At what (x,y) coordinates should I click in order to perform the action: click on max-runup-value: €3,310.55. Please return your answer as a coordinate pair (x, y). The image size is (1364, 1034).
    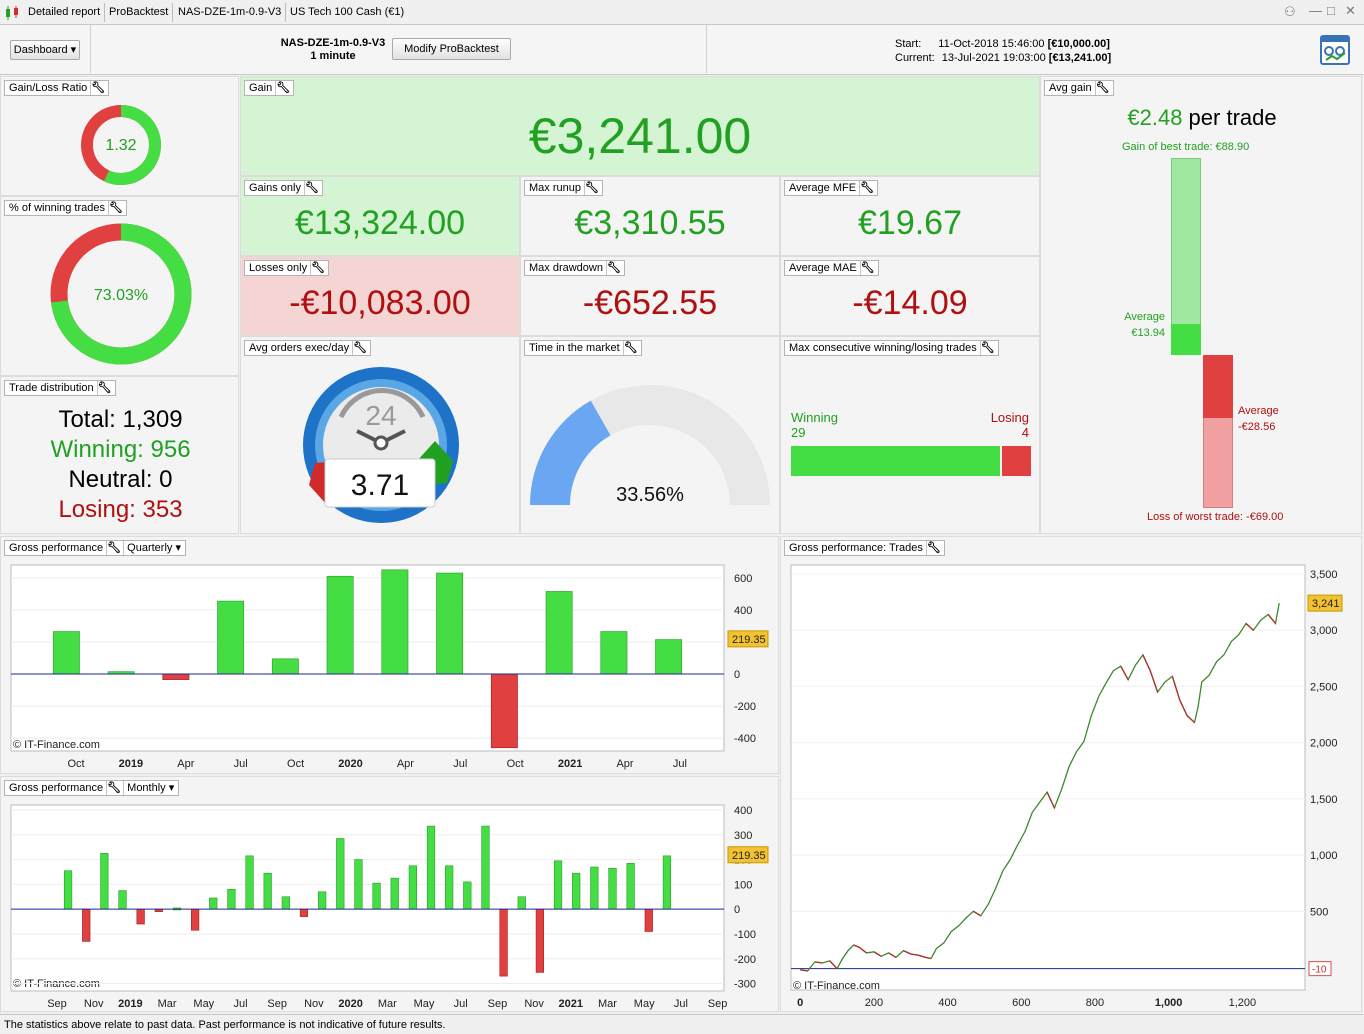
    Looking at the image, I should click on (650, 223).